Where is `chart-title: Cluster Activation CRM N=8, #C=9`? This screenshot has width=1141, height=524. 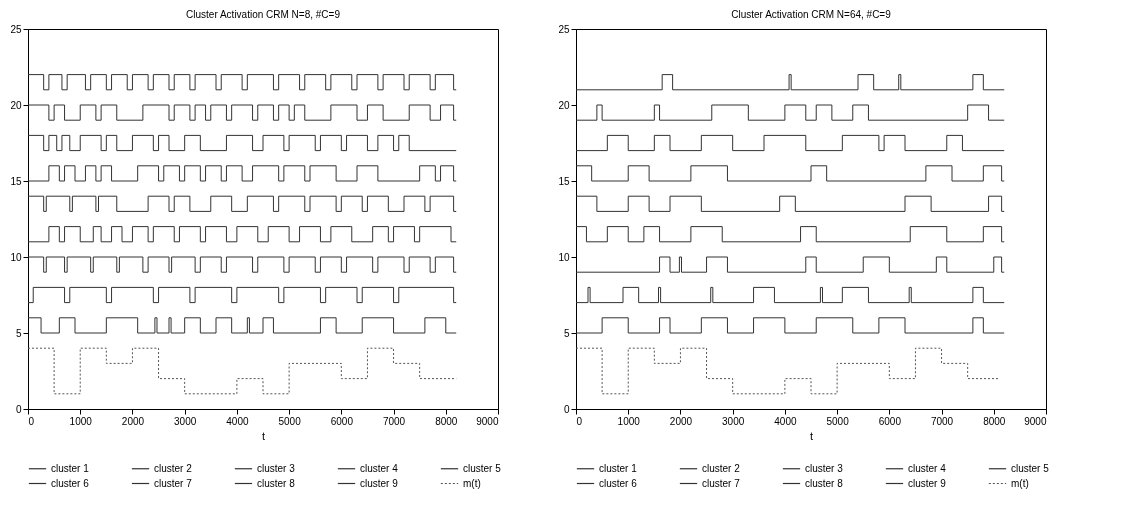
chart-title: Cluster Activation CRM N=8, #C=9 is located at coordinates (263, 14).